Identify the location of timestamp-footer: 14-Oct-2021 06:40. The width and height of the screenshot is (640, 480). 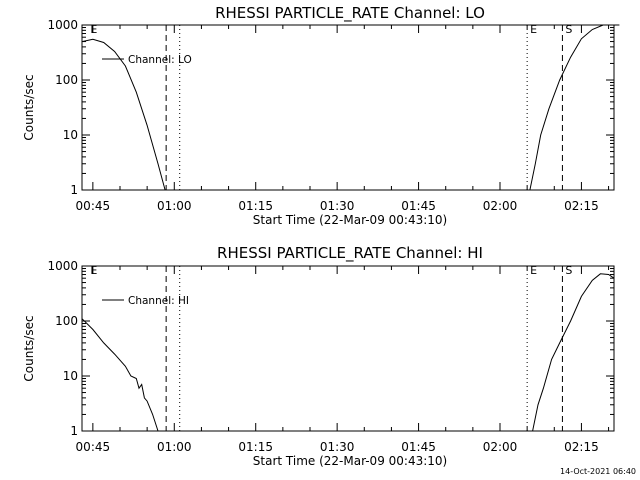
(598, 471).